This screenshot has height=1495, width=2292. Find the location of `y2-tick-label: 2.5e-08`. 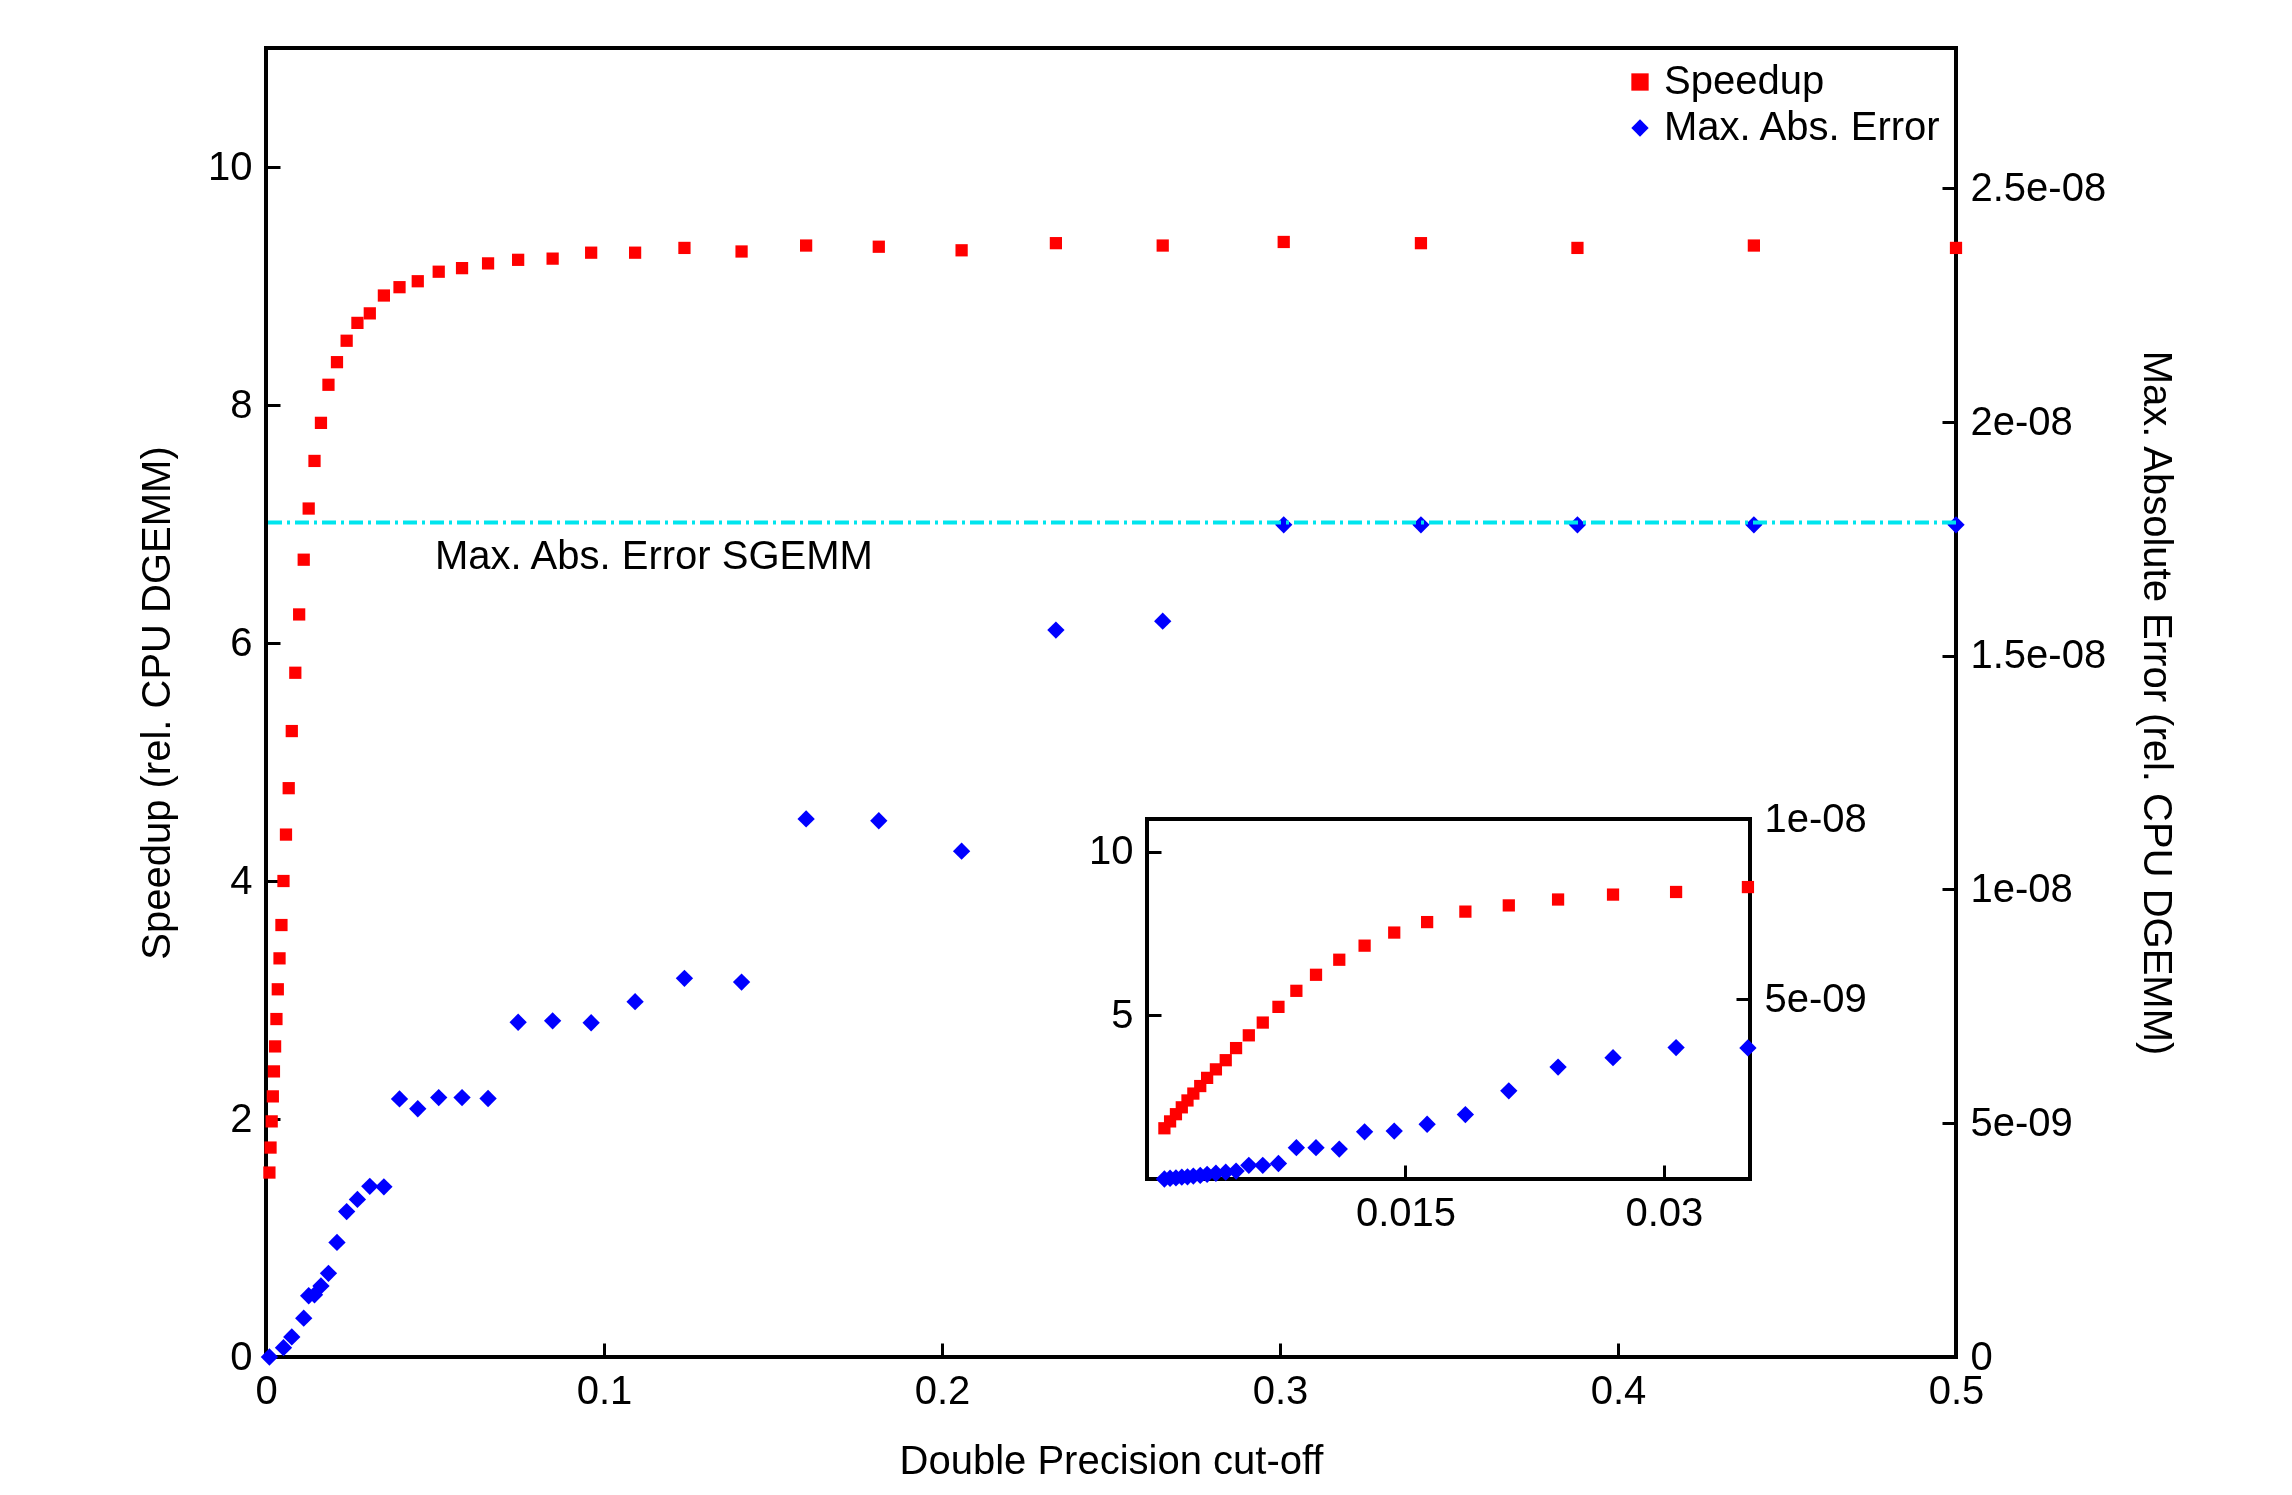

y2-tick-label: 2.5e-08 is located at coordinates (2038, 186).